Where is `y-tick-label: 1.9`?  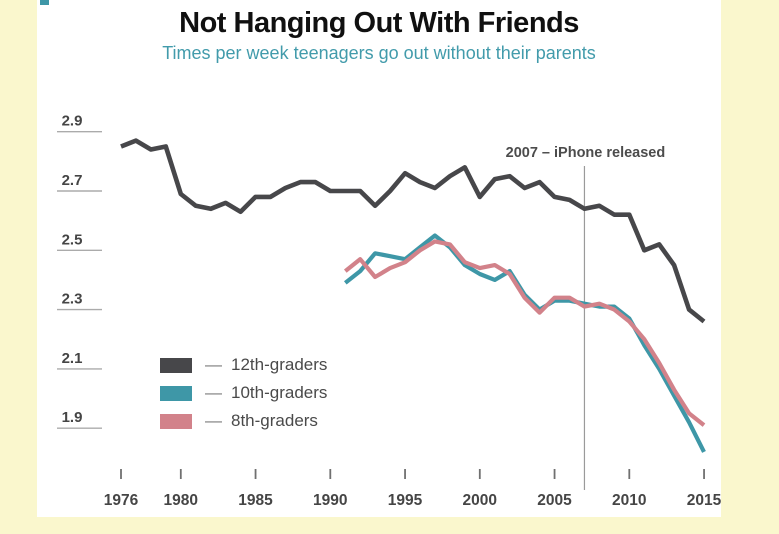
y-tick-label: 1.9 is located at coordinates (72, 417).